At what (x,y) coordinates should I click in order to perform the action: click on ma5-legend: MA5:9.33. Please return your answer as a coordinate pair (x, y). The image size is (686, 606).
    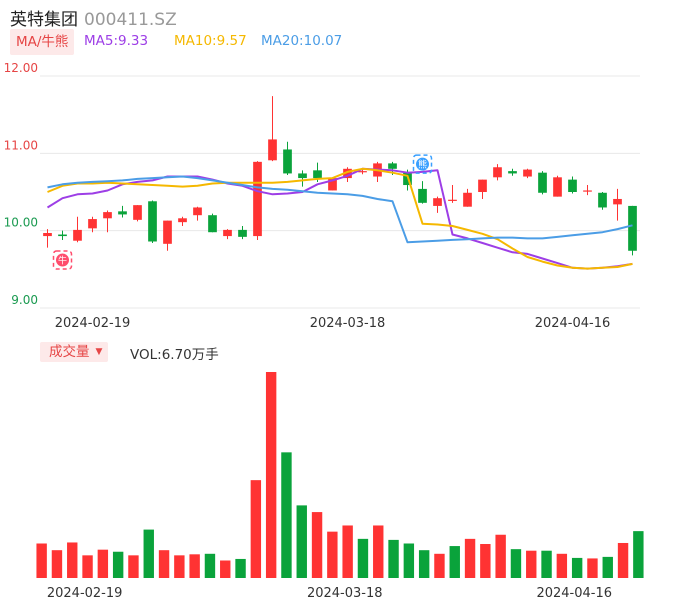
    Looking at the image, I should click on (116, 41).